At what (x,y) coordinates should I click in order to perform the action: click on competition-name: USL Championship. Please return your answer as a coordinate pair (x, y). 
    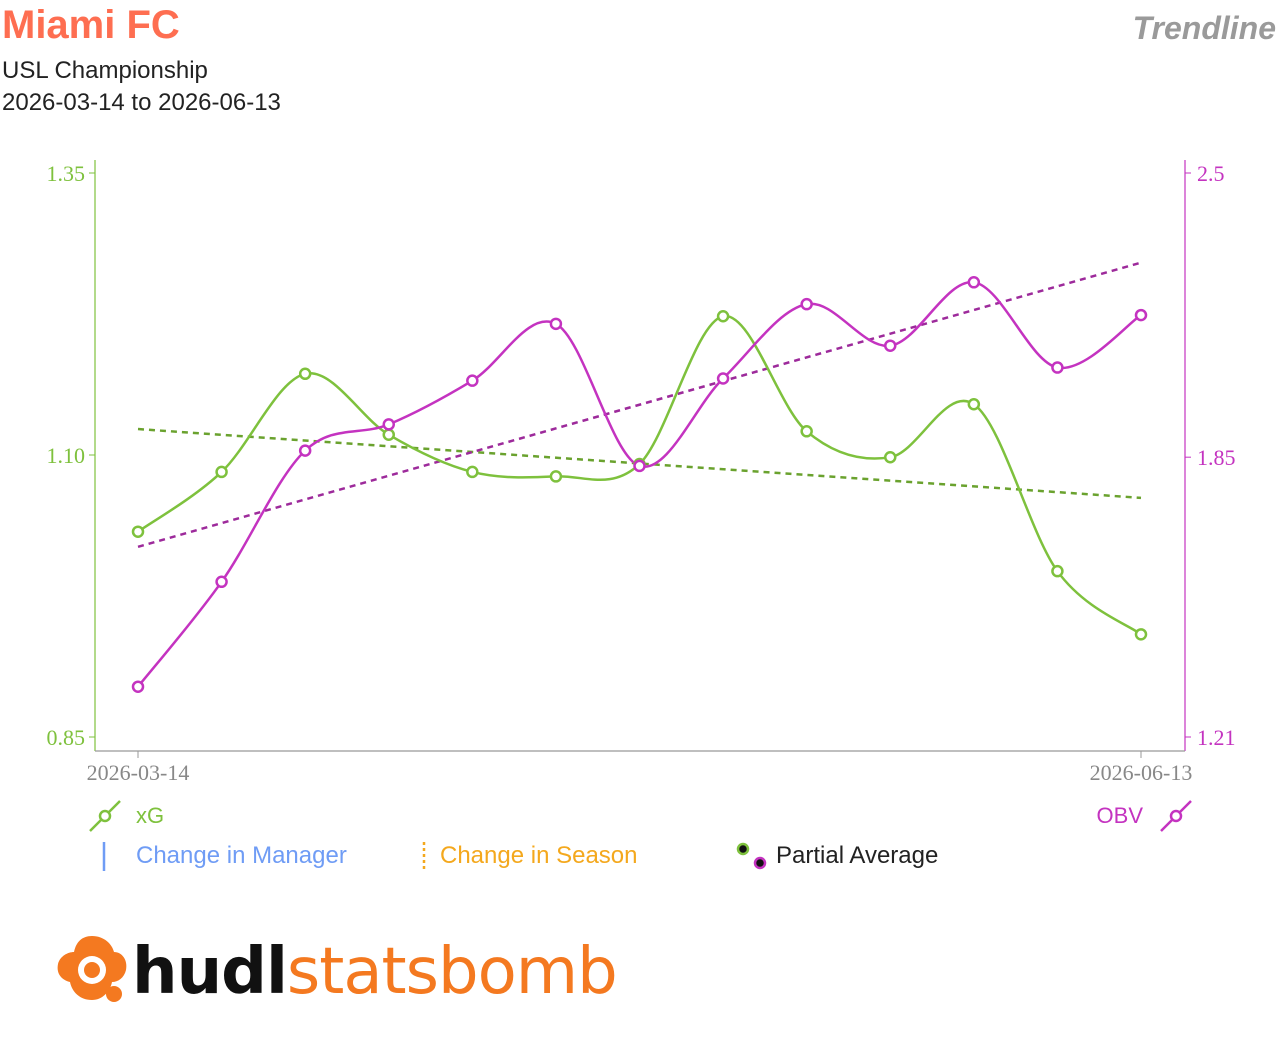
    Looking at the image, I should click on (105, 70).